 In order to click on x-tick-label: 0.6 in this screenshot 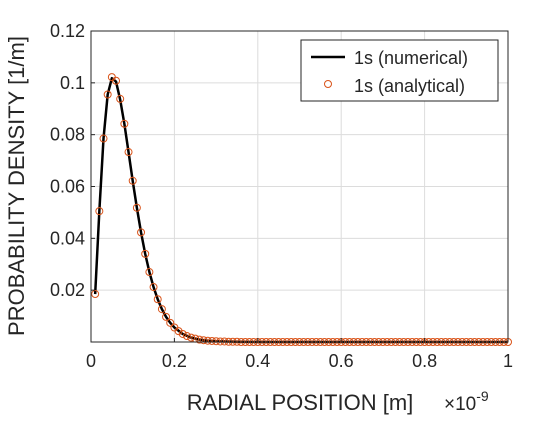, I will do `click(341, 361)`.